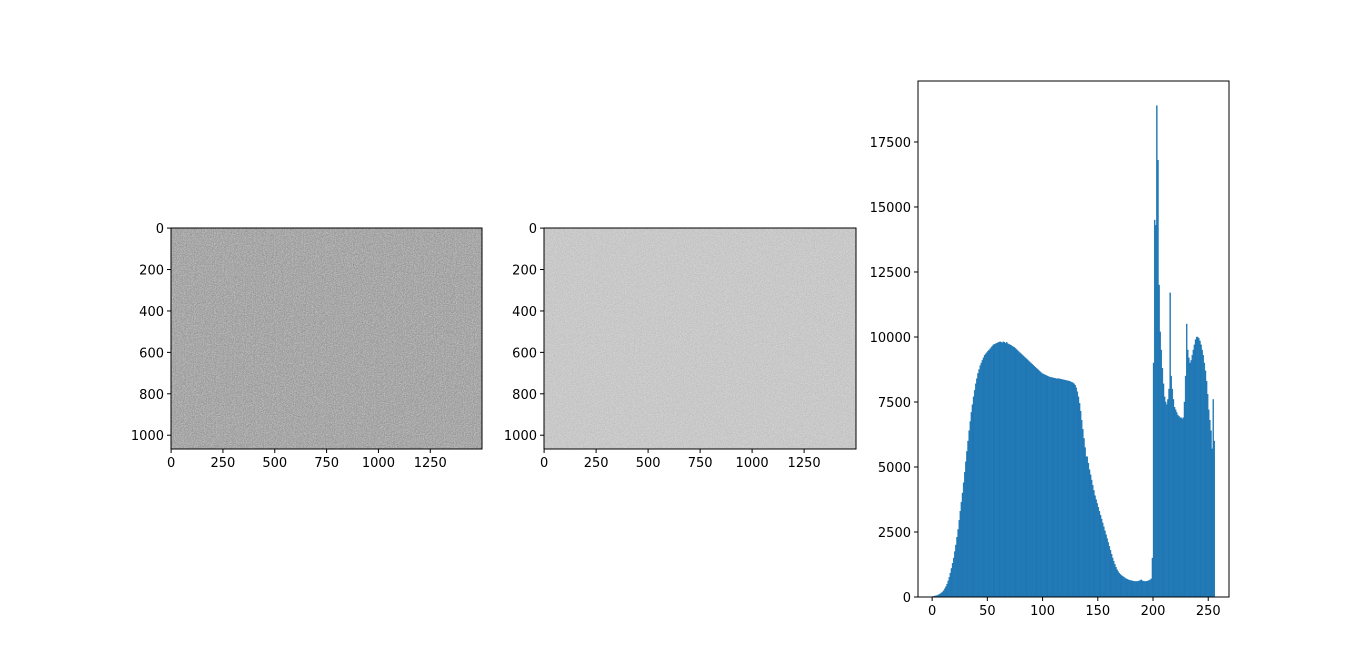 Image resolution: width=1366 pixels, height=671 pixels. I want to click on x-tick-label: 1000, so click(752, 463).